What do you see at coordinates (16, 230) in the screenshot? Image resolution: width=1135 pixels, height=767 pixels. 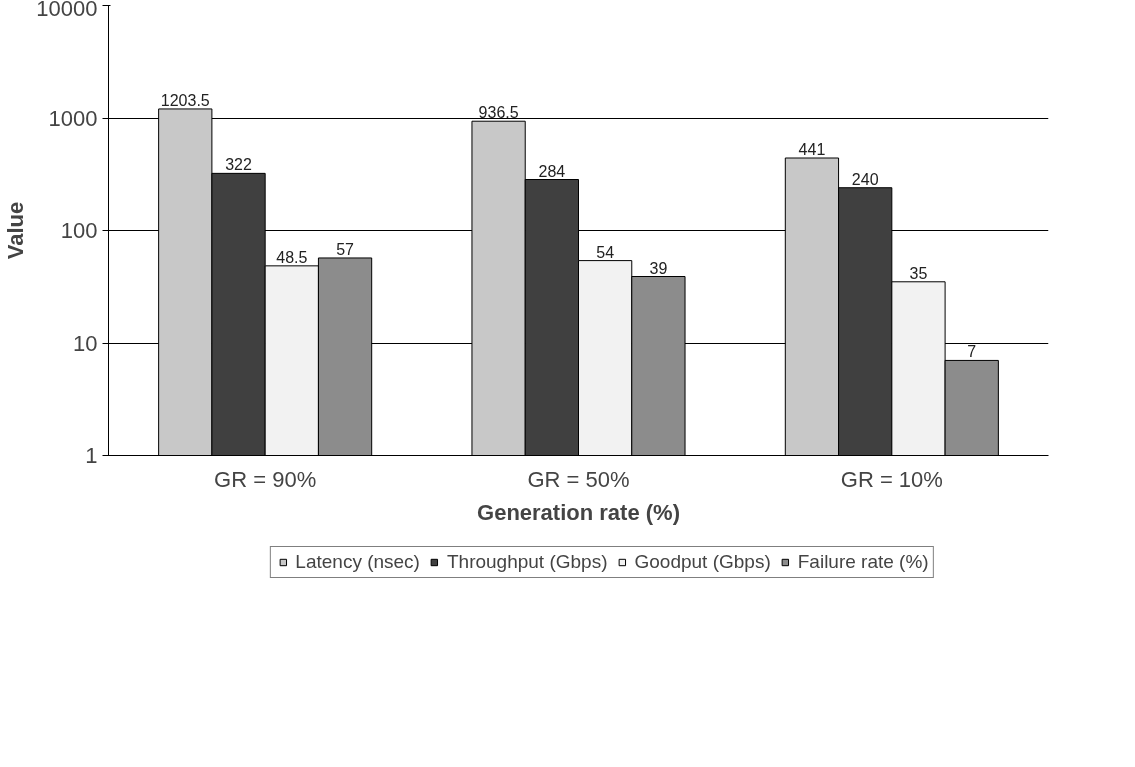 I see `y-axis-title: Value` at bounding box center [16, 230].